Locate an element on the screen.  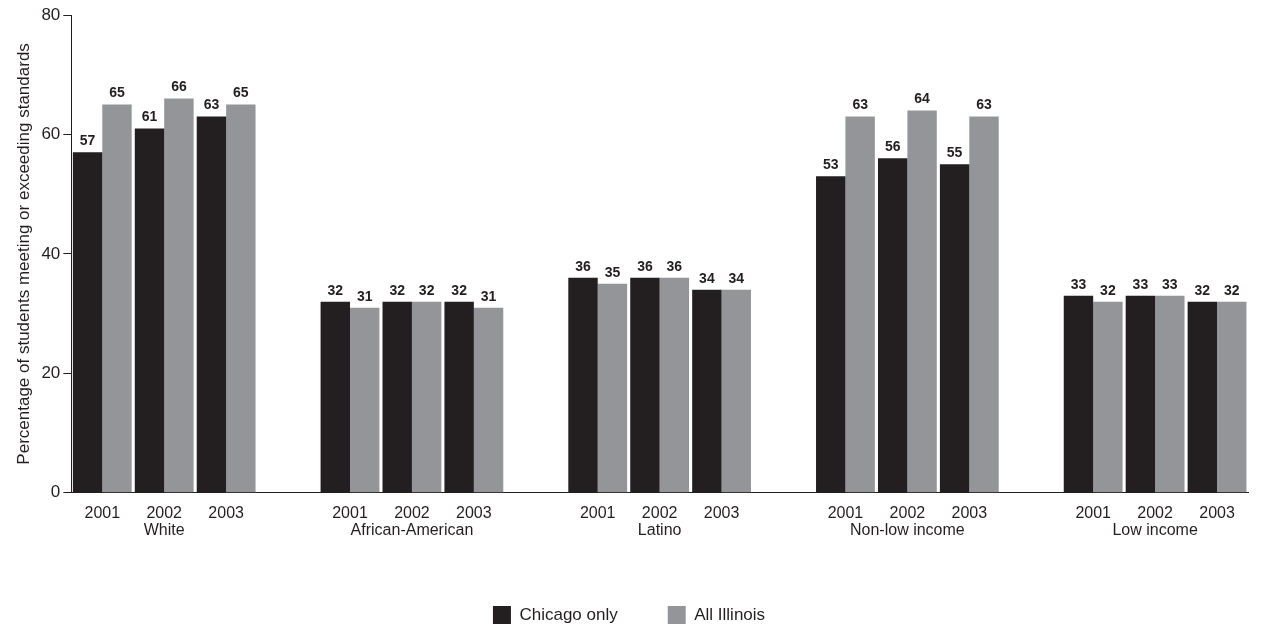
text: Non-low income is located at coordinates (907, 530).